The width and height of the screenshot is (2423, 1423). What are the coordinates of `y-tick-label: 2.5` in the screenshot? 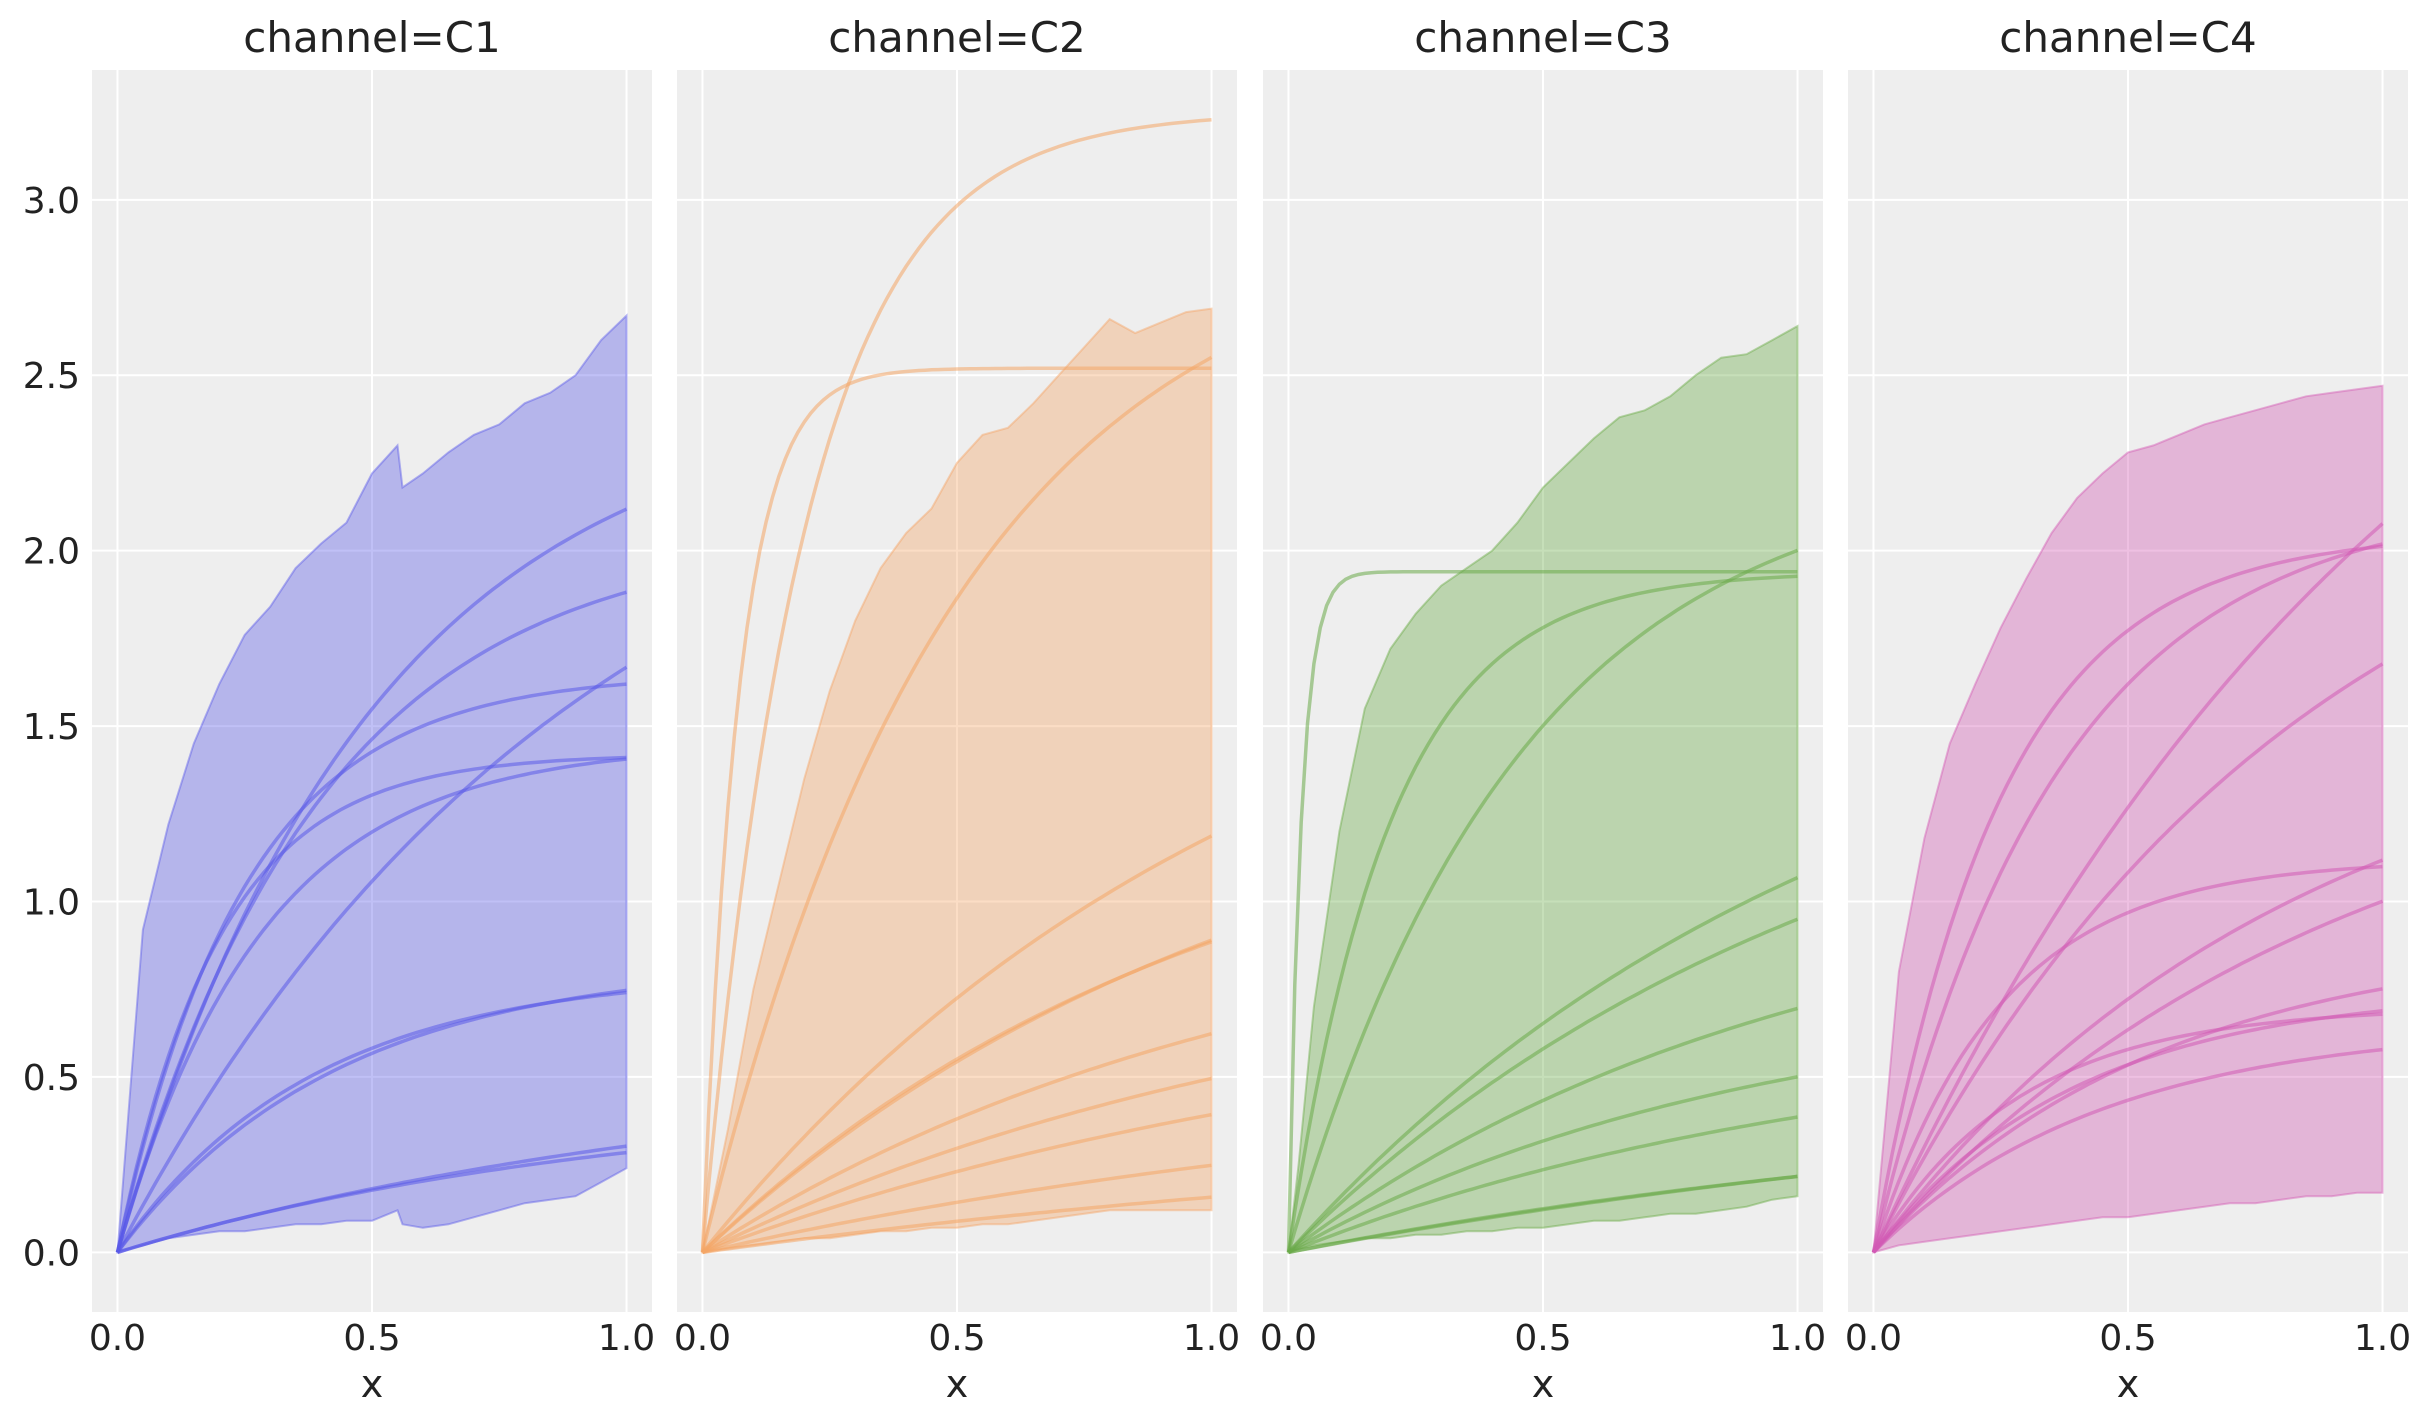 It's located at (51, 376).